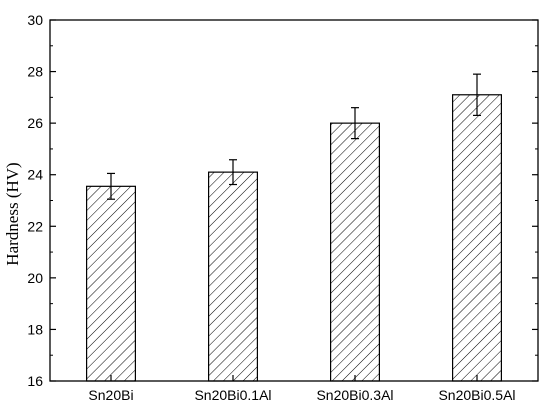 The height and width of the screenshot is (412, 550). I want to click on y-tick-label: 20, so click(35, 278).